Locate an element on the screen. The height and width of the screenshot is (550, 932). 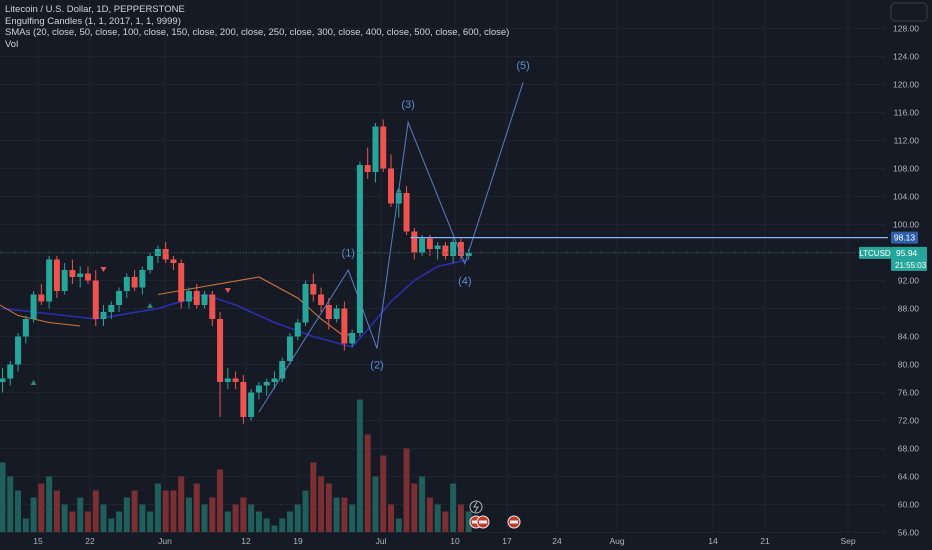
price-label: 80.00 is located at coordinates (909, 365).